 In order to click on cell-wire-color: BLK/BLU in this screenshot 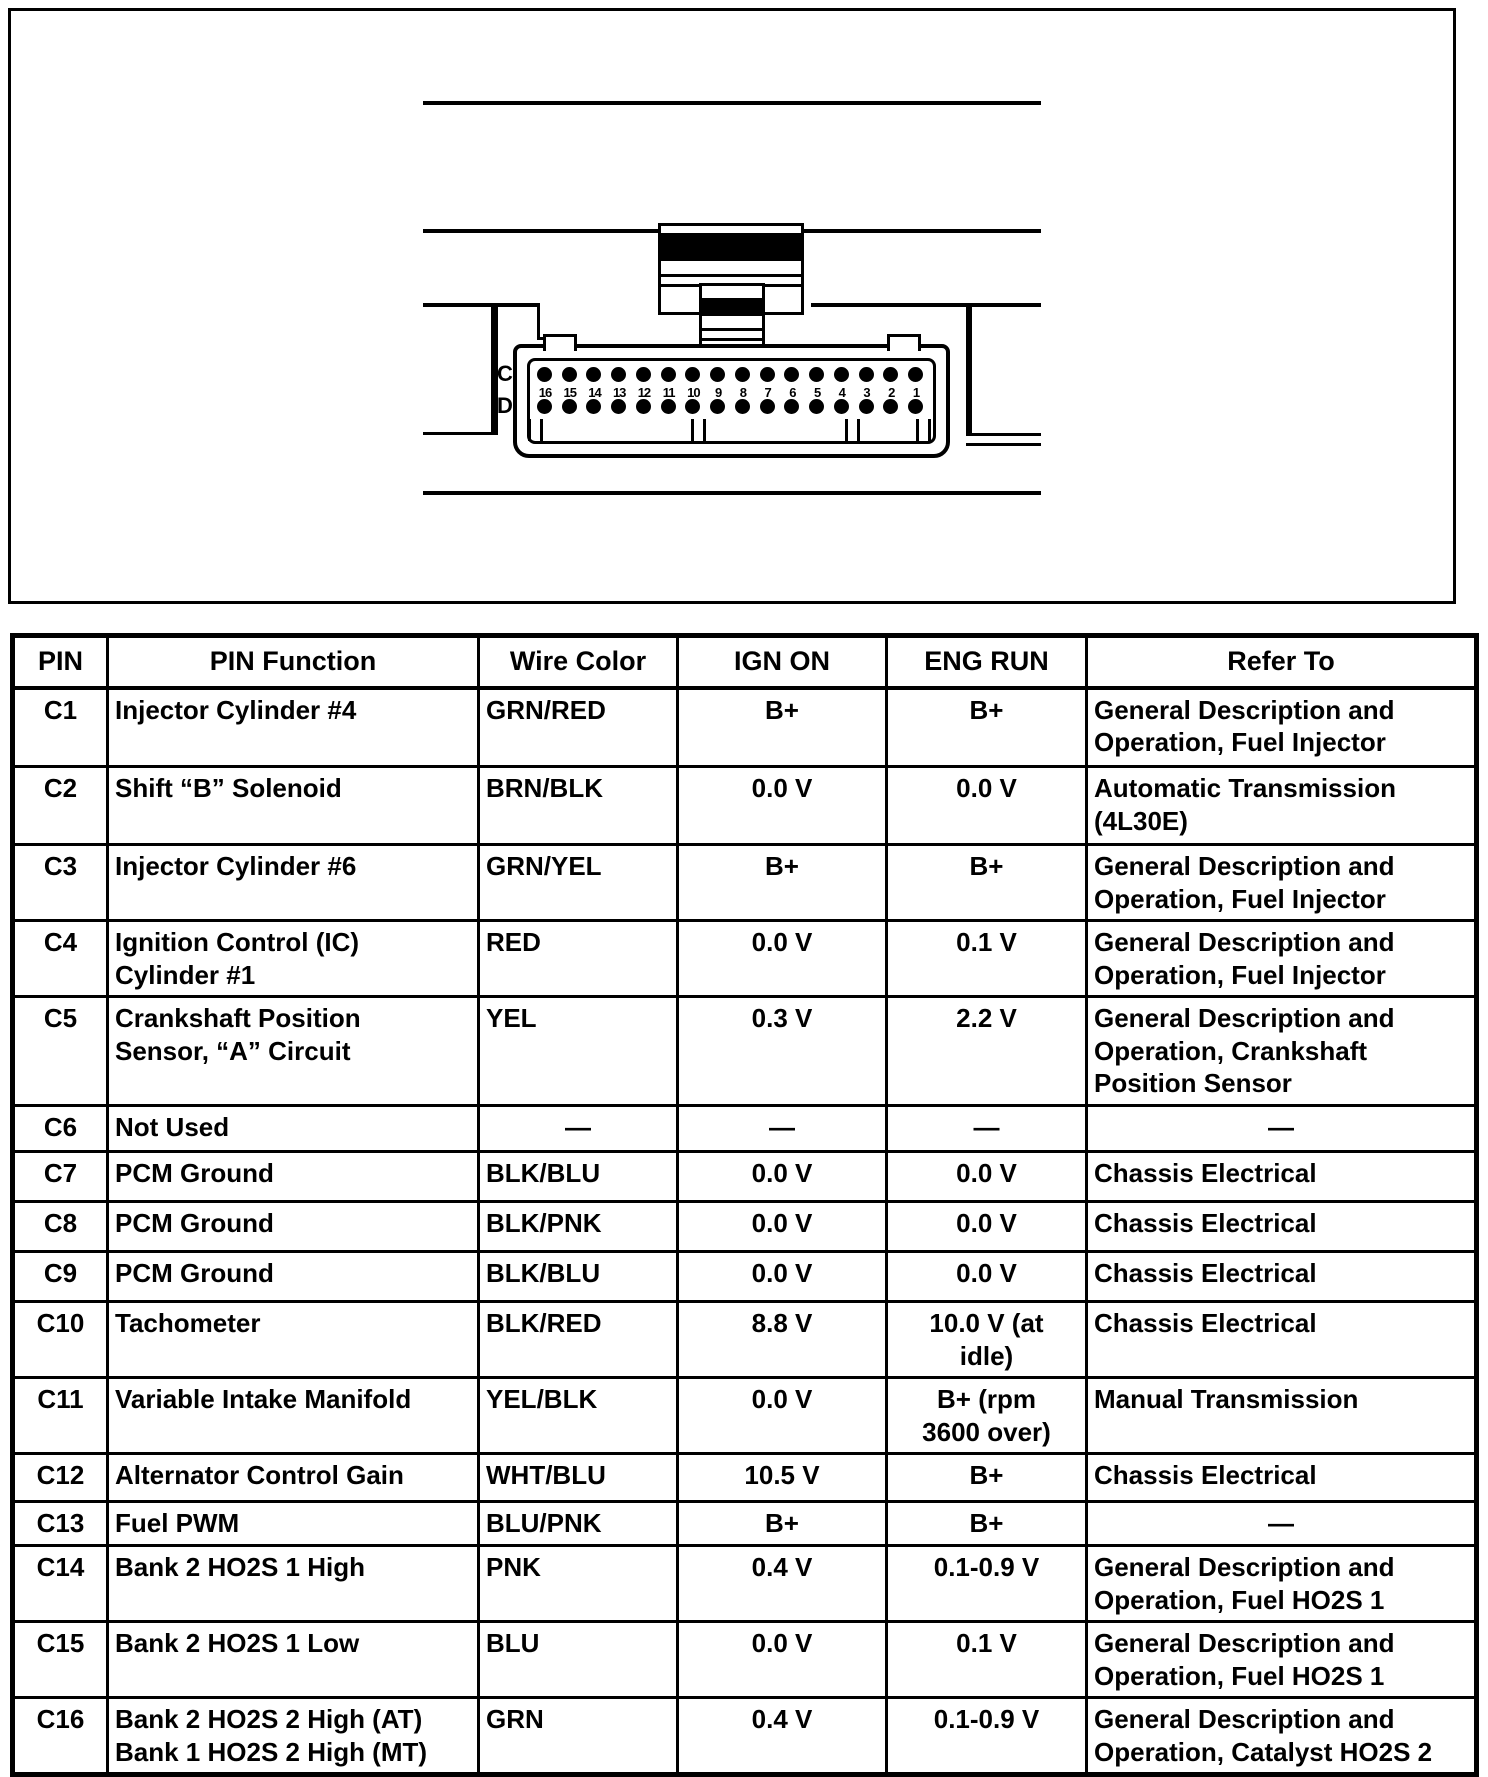, I will do `click(578, 1276)`.